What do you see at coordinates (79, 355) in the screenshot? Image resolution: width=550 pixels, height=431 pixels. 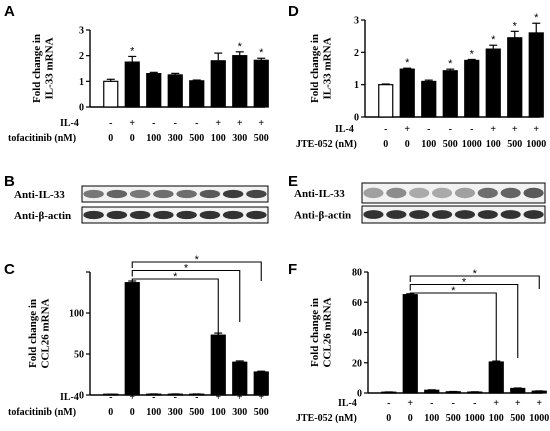 I see `y-tick-label: 50` at bounding box center [79, 355].